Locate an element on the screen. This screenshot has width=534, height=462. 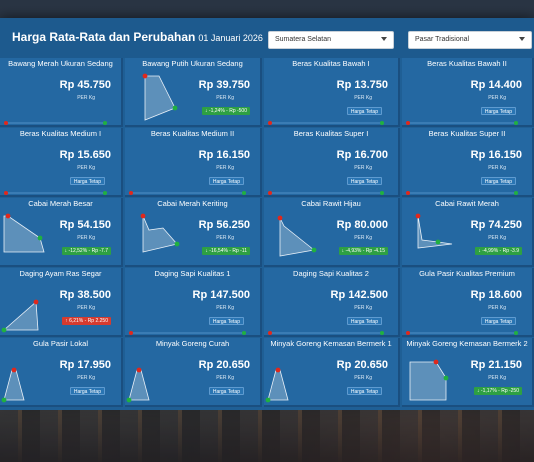
commodity-name: Minyak Goreng Curah is located at coordinates (192, 343).